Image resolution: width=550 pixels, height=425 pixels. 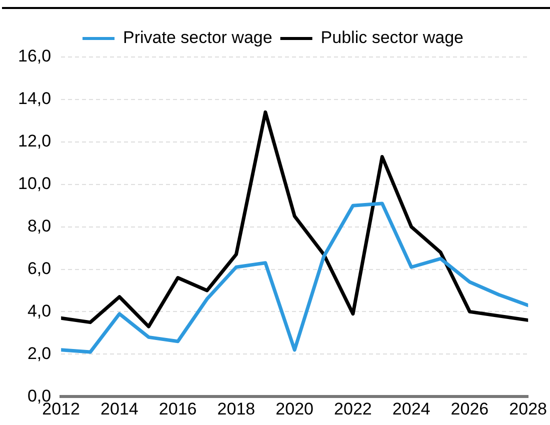 What do you see at coordinates (39, 310) in the screenshot?
I see `y-tick-label: 4,0` at bounding box center [39, 310].